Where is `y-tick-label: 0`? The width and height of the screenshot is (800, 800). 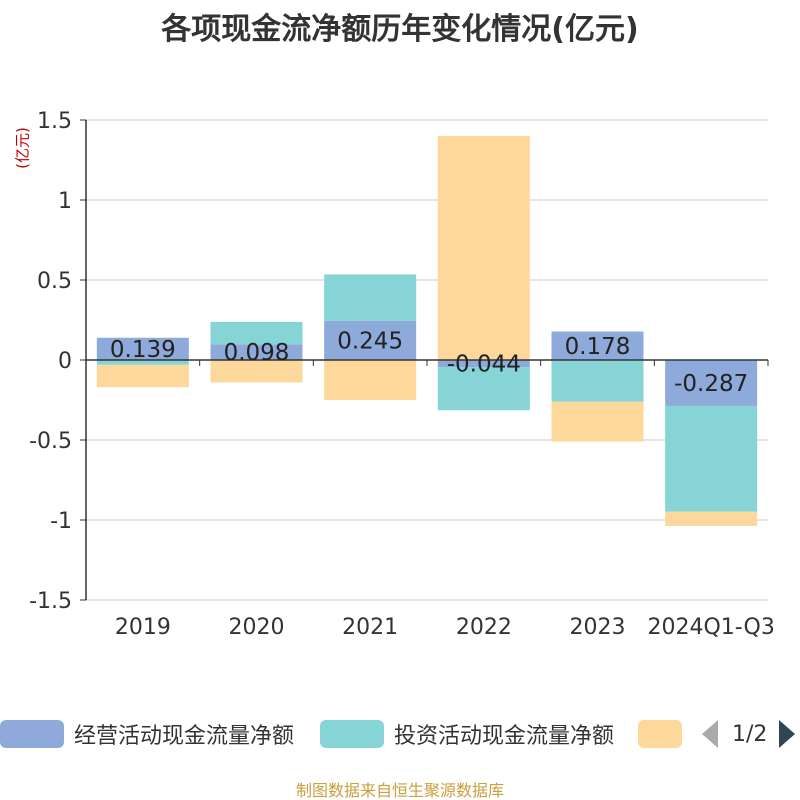
y-tick-label: 0 is located at coordinates (65, 361).